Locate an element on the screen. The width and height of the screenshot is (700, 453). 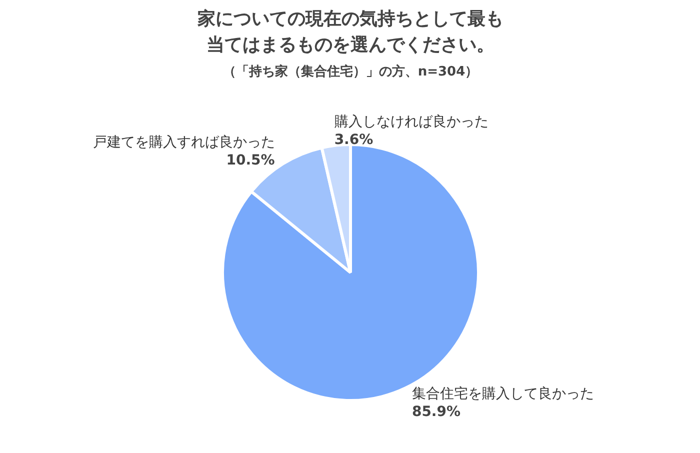
data-label: 3.6% is located at coordinates (354, 140).